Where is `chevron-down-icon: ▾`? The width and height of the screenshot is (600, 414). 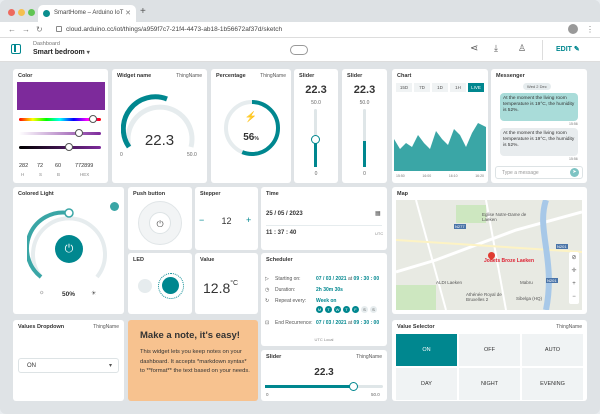 chevron-down-icon: ▾ is located at coordinates (110, 366).